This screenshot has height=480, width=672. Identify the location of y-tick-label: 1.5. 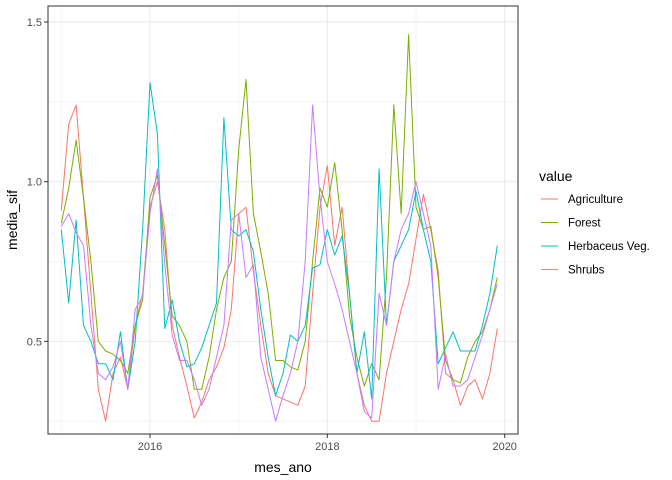
(34, 23).